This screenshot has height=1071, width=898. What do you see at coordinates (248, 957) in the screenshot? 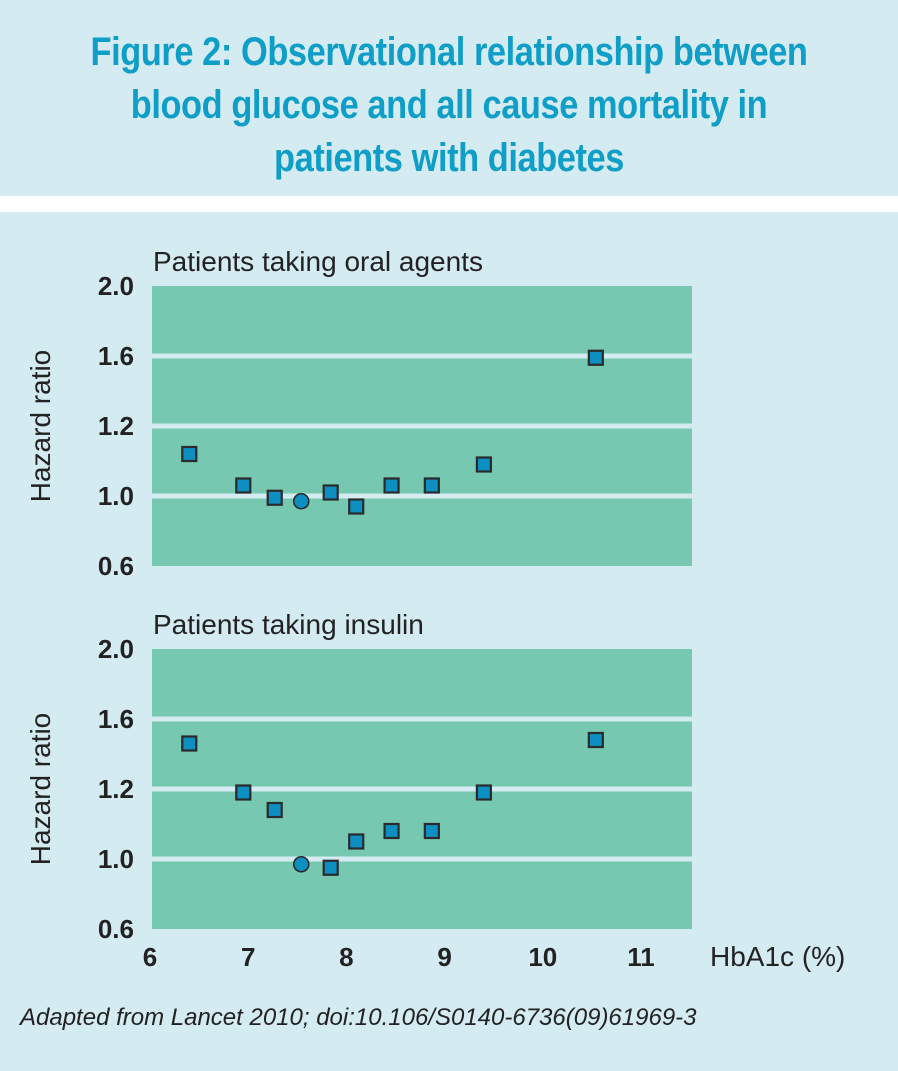
I see `x-tick-label: 7` at bounding box center [248, 957].